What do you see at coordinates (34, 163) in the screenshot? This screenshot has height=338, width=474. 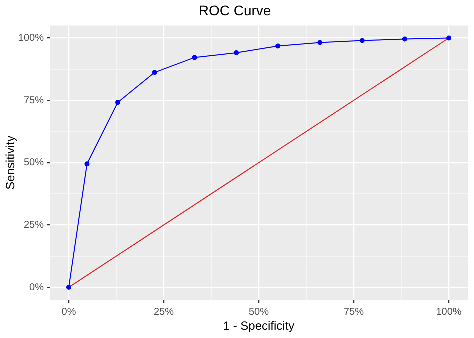 I see `y-tick-label: 50%` at bounding box center [34, 163].